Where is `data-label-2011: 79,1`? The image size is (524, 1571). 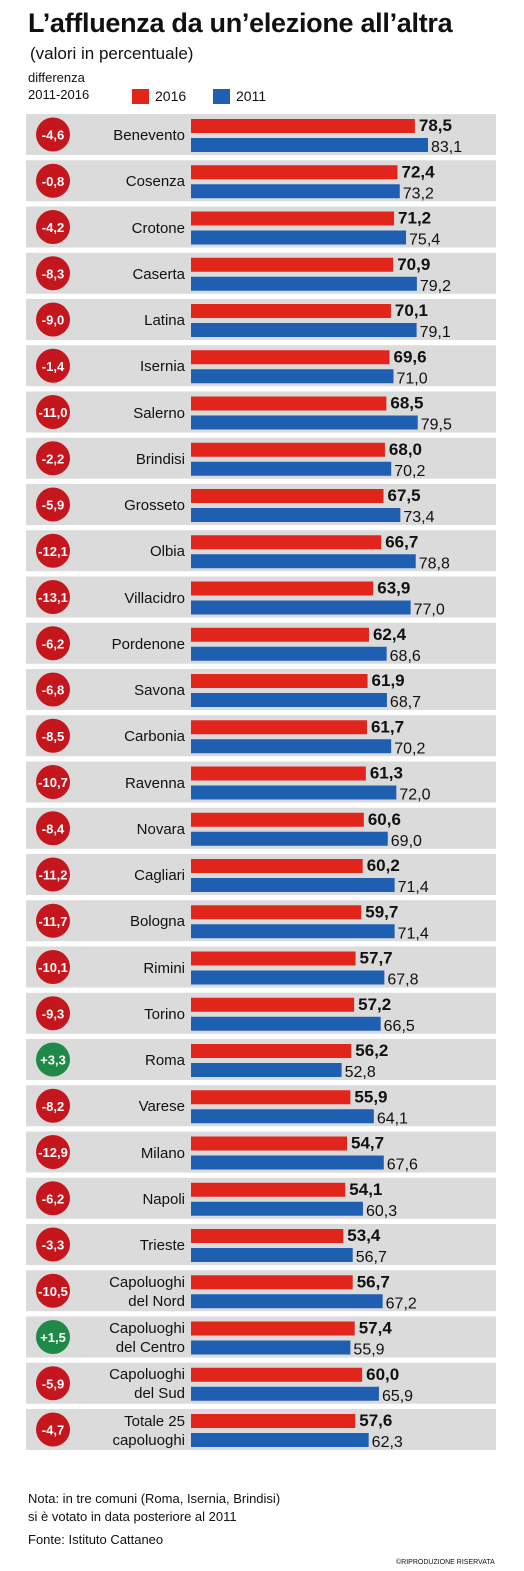 data-label-2011: 79,1 is located at coordinates (435, 332).